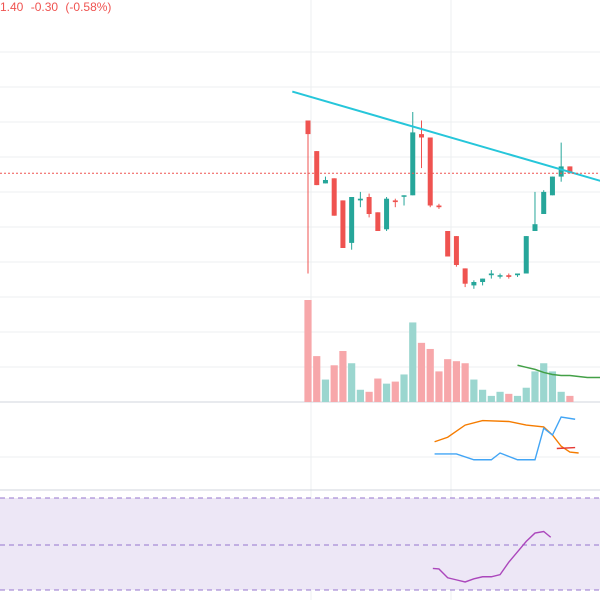  I want to click on indicator-pane, so click(506, 438).